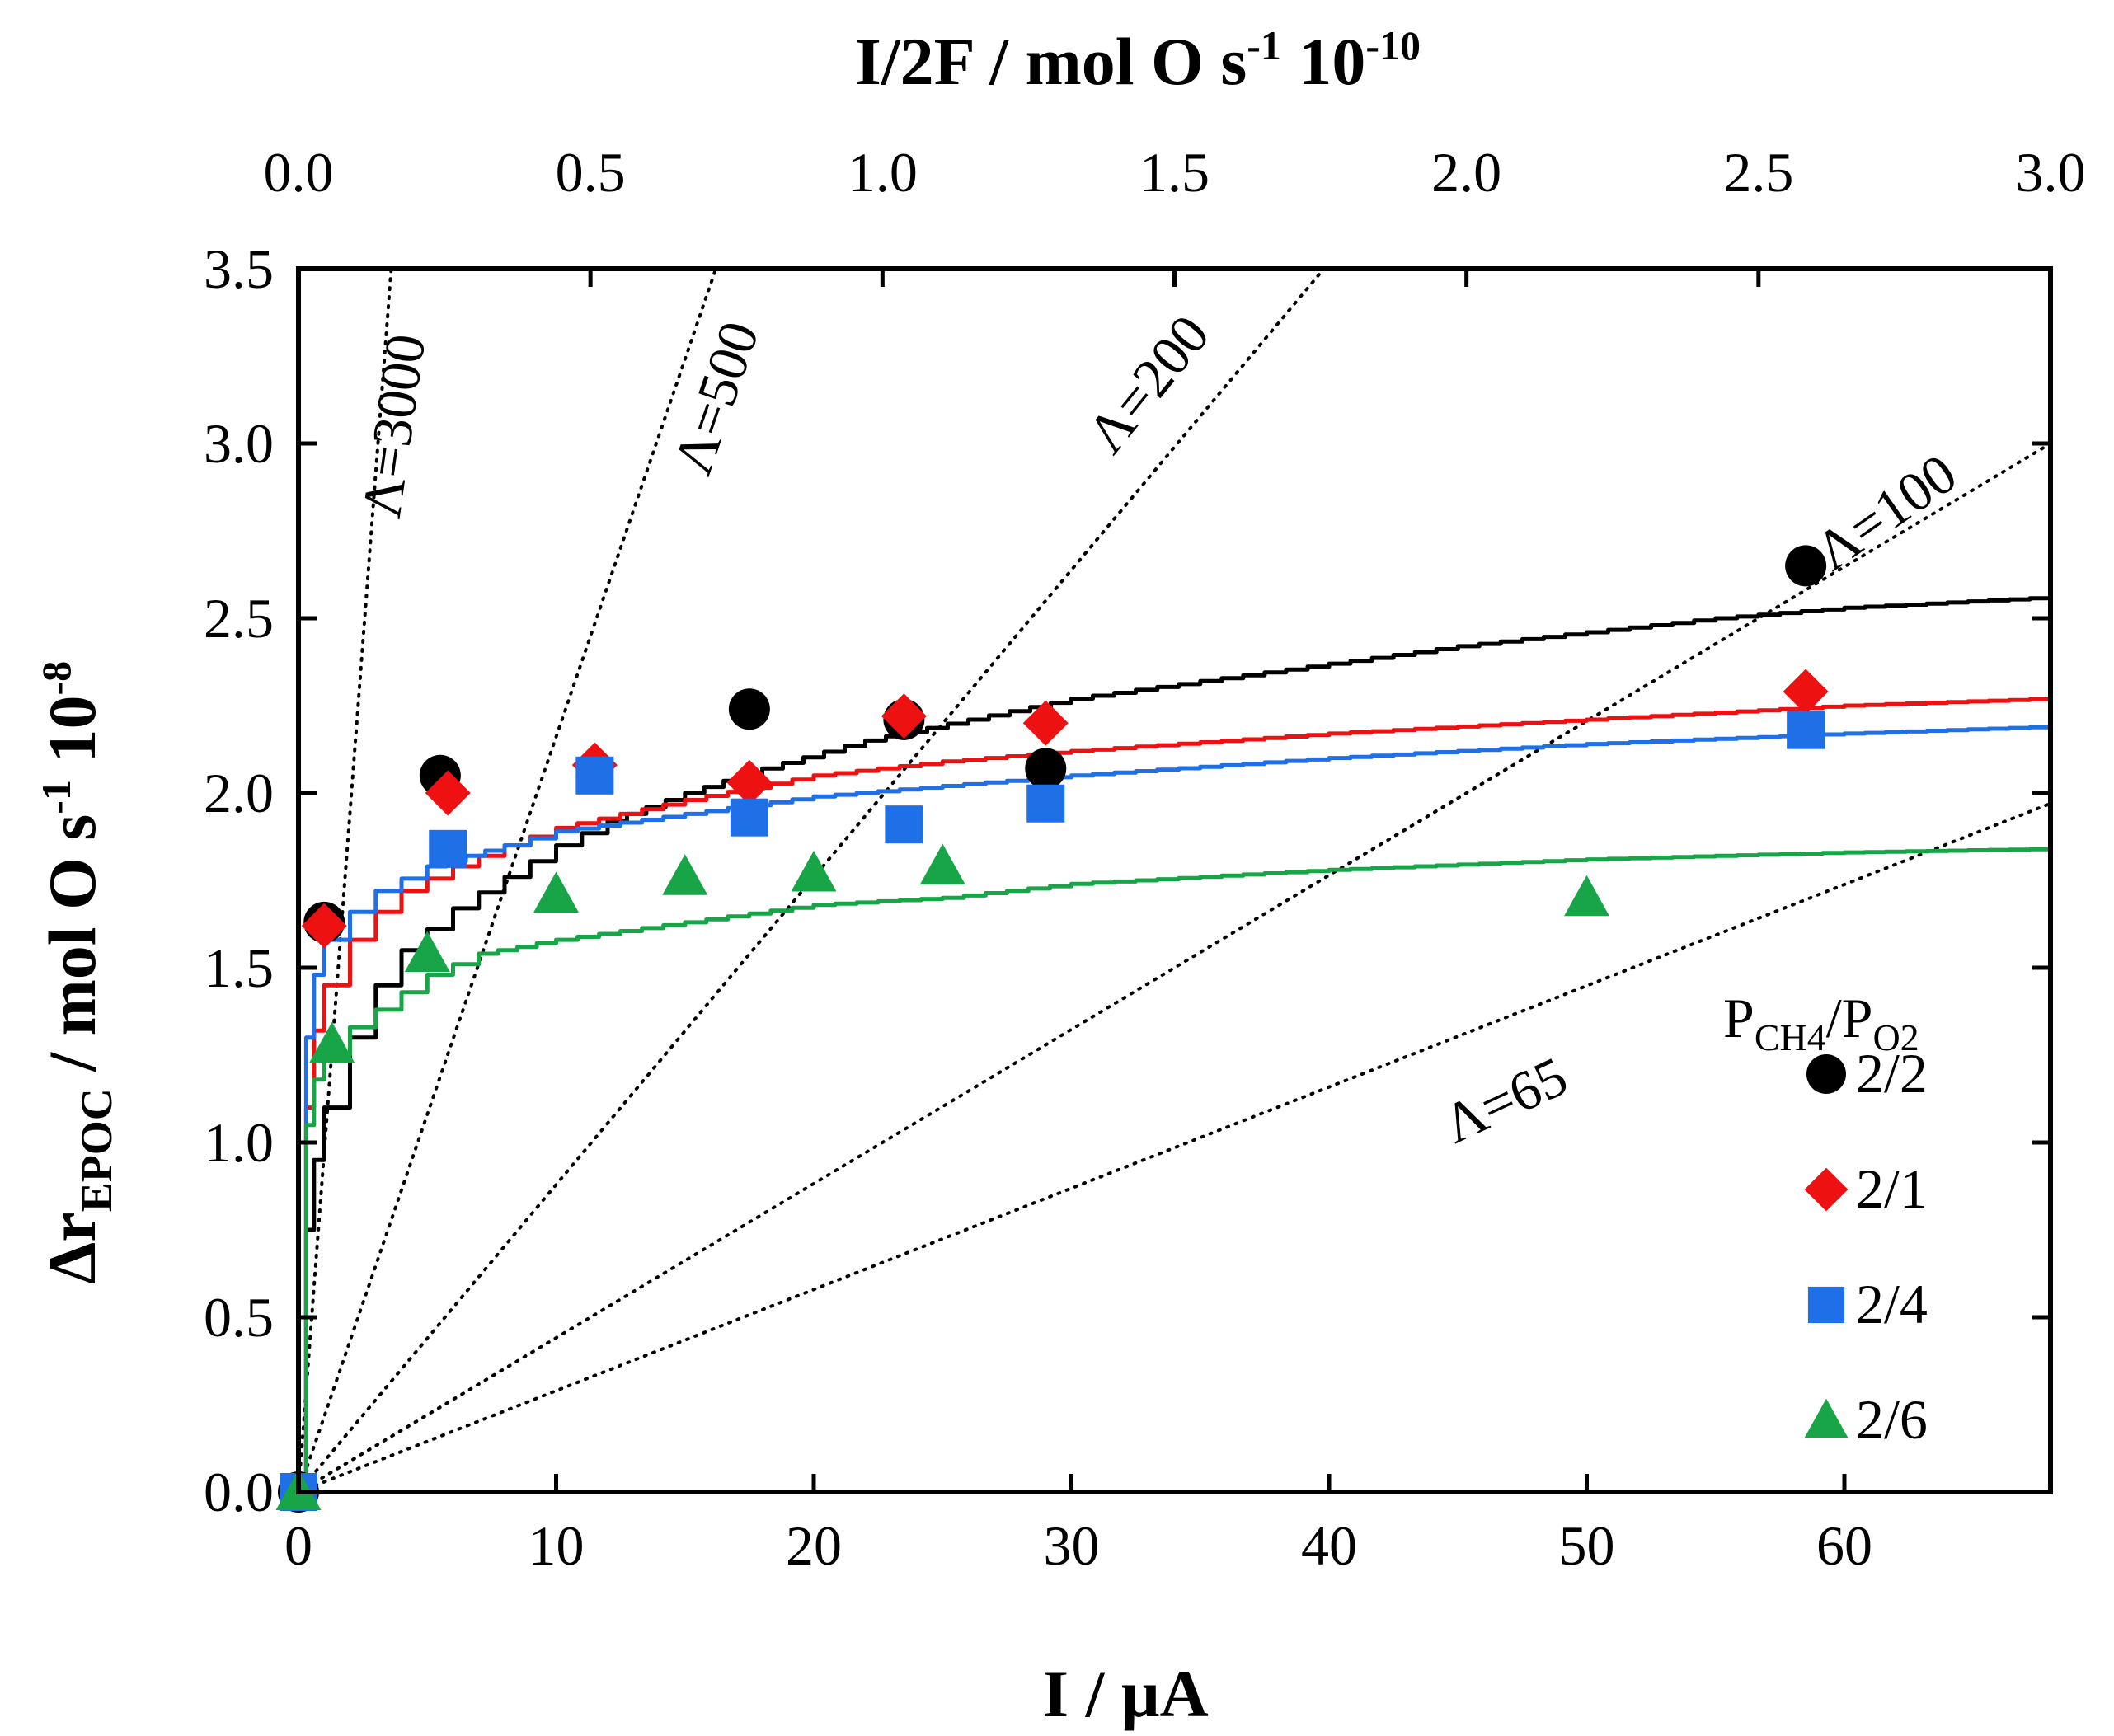  Describe the element at coordinates (239, 967) in the screenshot. I see `y-tick-label-3: 1.5` at that location.